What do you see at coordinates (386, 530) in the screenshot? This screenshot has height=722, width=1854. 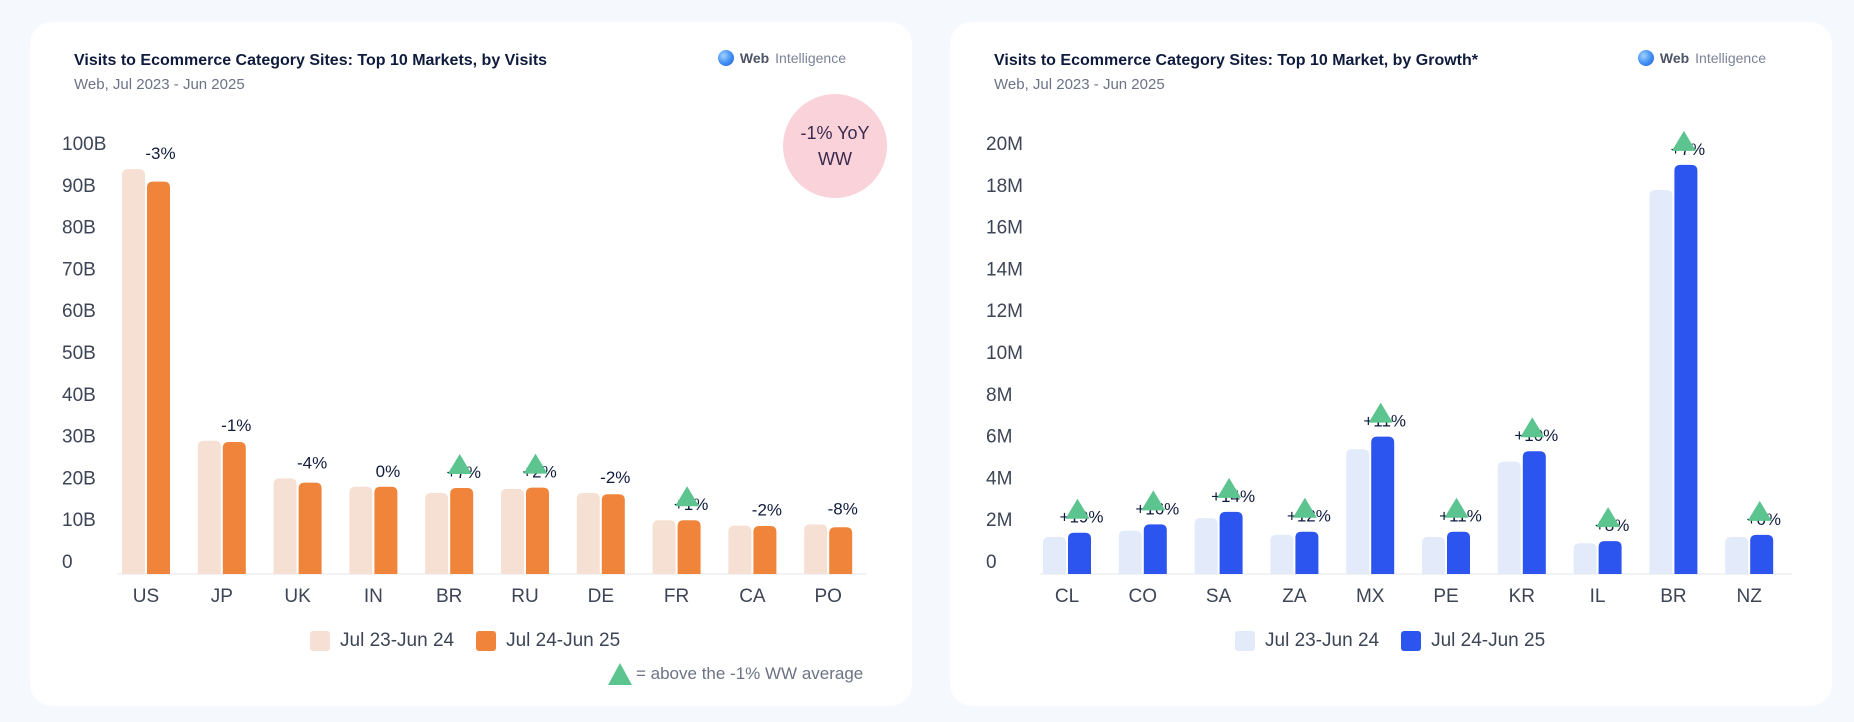 I see `bar-curr-in` at bounding box center [386, 530].